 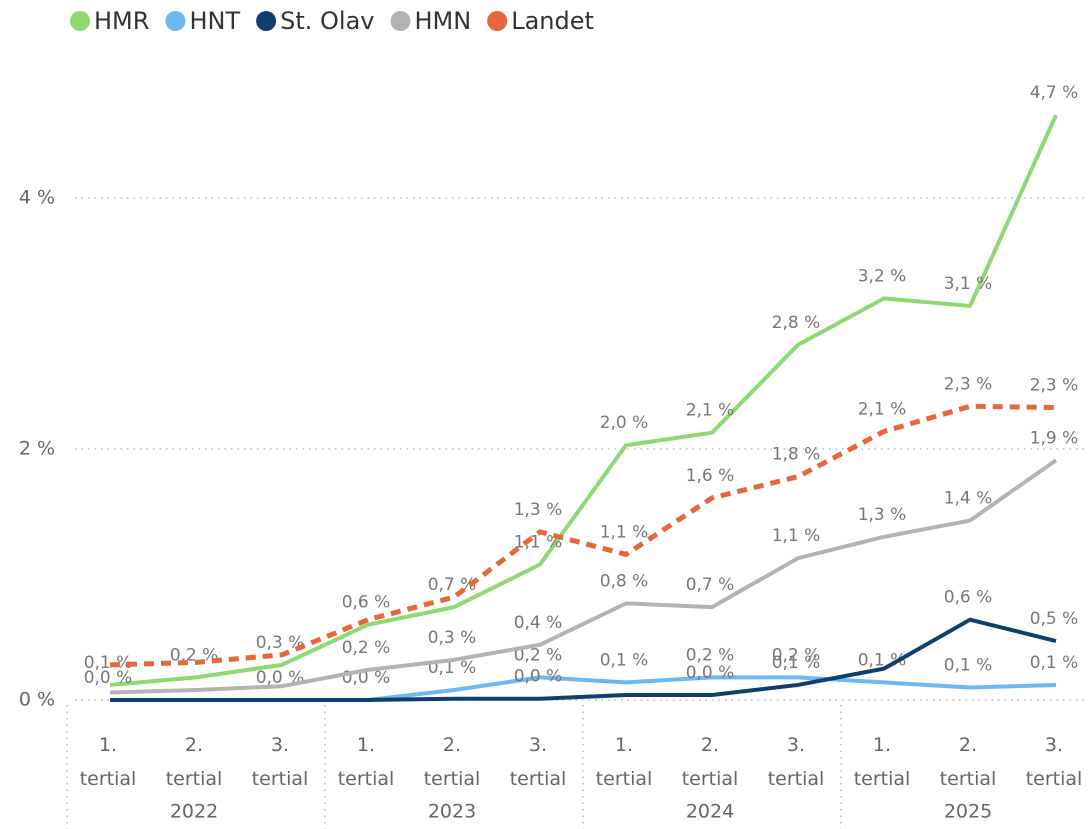 I want to click on data-label: 0,8 %, so click(x=624, y=581).